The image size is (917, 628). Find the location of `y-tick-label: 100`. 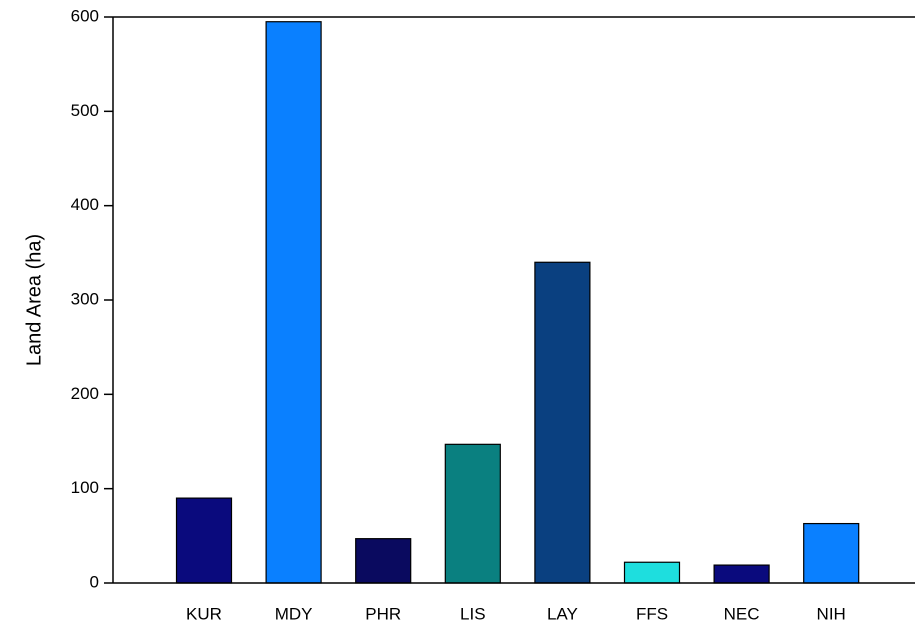

y-tick-label: 100 is located at coordinates (85, 487).